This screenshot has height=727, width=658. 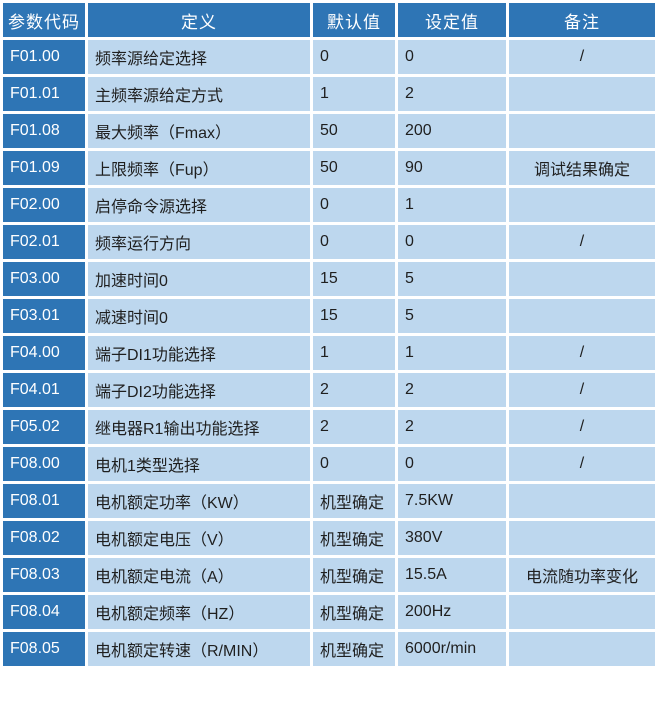 I want to click on table-row: F02.00 启停命令源选择 0 1, so click(x=329, y=205).